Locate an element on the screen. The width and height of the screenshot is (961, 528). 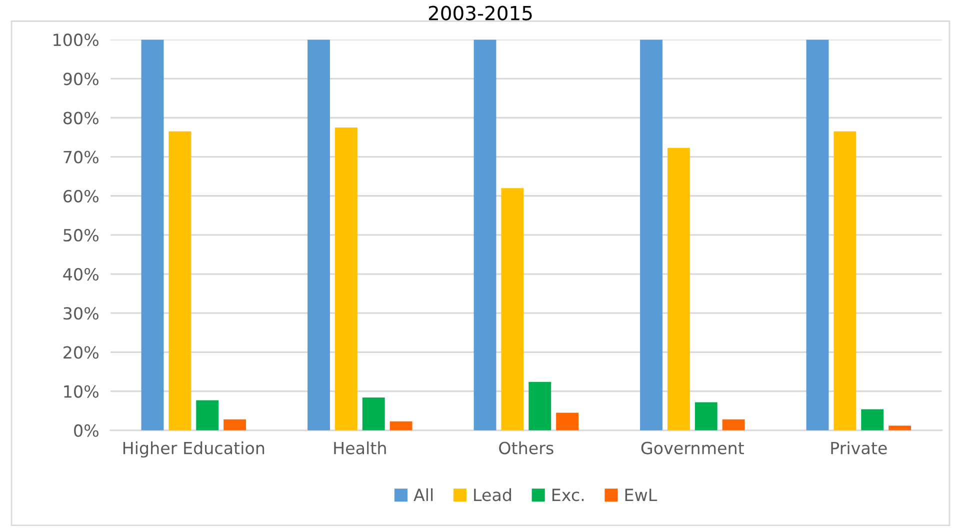
y-tick-label: 40% is located at coordinates (80, 274).